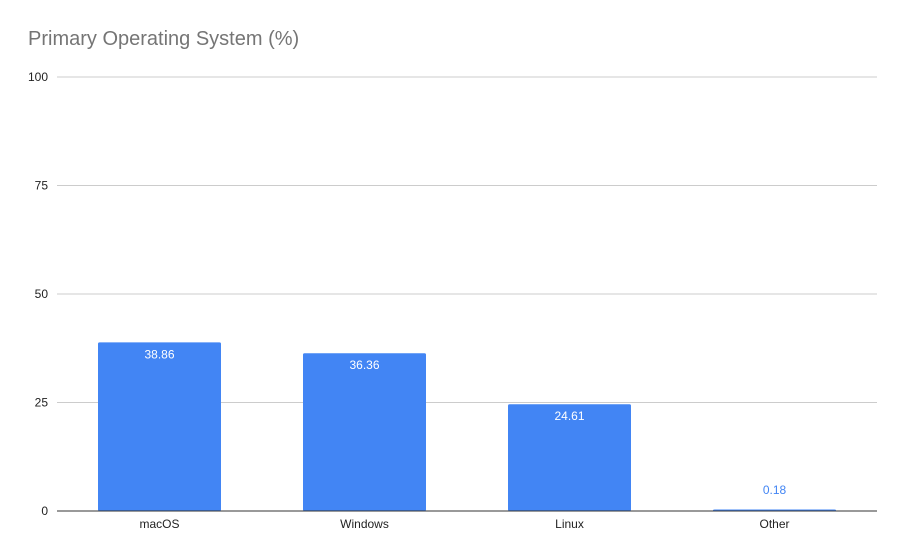 This screenshot has width=905, height=559. I want to click on x-tick-label: macOS, so click(159, 524).